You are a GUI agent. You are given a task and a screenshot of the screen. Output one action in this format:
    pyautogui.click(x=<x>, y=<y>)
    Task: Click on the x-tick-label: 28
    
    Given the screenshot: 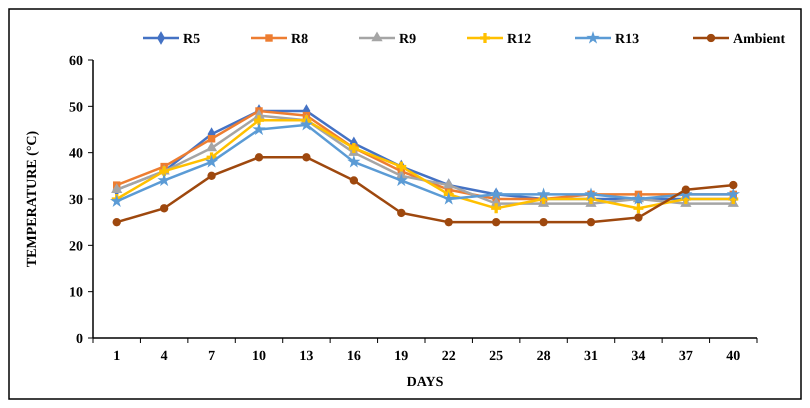 What is the action you would take?
    pyautogui.click(x=543, y=356)
    